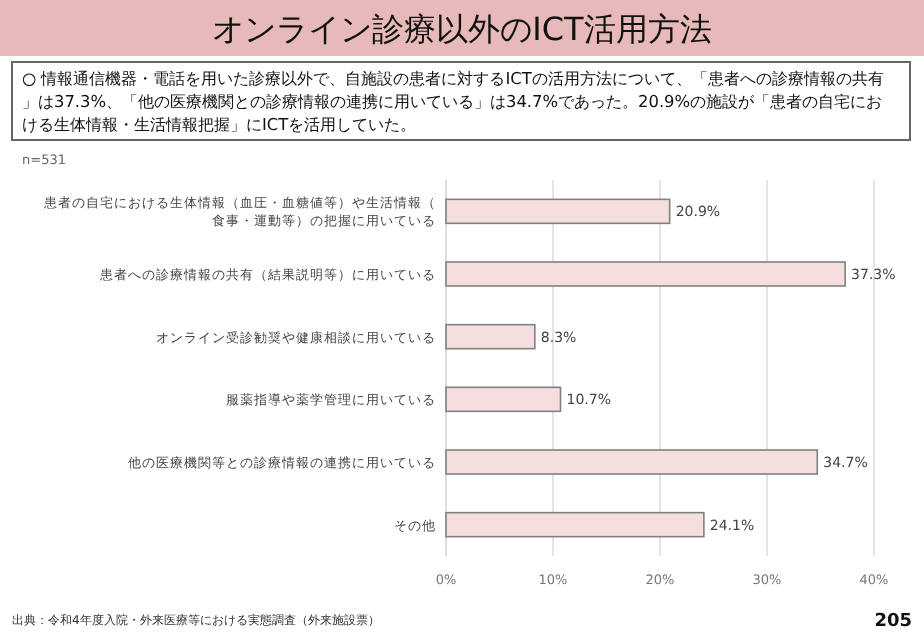 This screenshot has width=924, height=640. What do you see at coordinates (893, 622) in the screenshot?
I see `text: 205` at bounding box center [893, 622].